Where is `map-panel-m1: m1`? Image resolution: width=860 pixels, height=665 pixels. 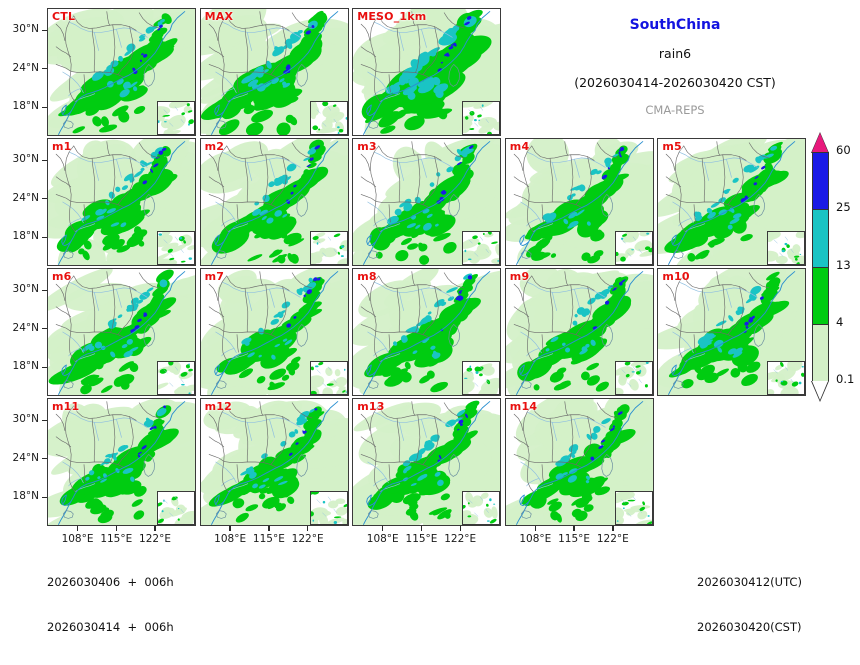
map-panel-m1: m1 is located at coordinates (121, 202).